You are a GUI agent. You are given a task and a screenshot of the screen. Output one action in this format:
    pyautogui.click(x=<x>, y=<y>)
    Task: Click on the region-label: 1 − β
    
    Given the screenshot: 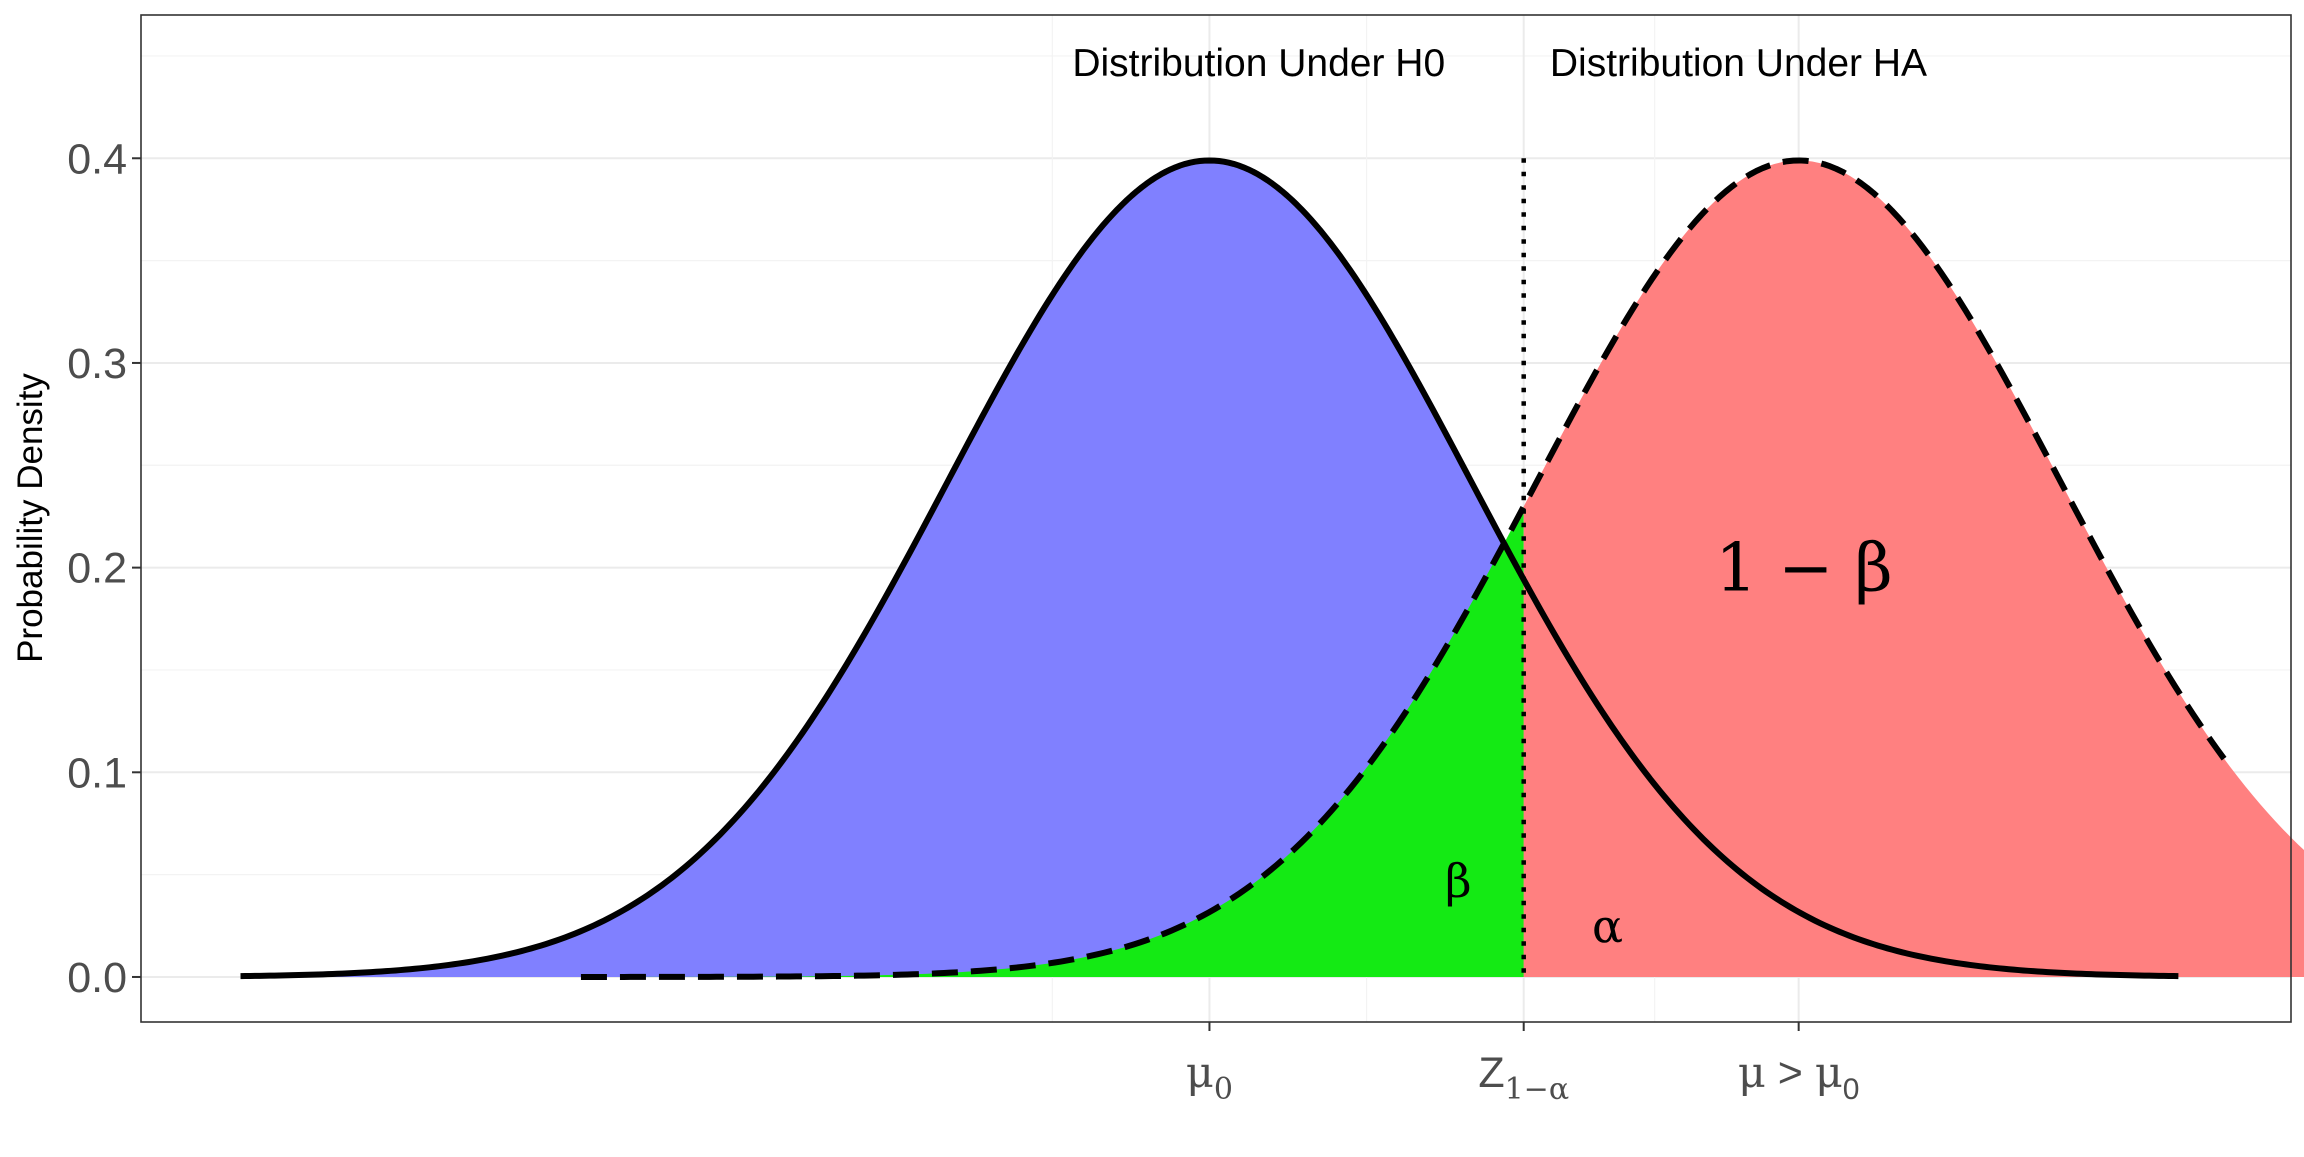 What is the action you would take?
    pyautogui.click(x=1803, y=568)
    